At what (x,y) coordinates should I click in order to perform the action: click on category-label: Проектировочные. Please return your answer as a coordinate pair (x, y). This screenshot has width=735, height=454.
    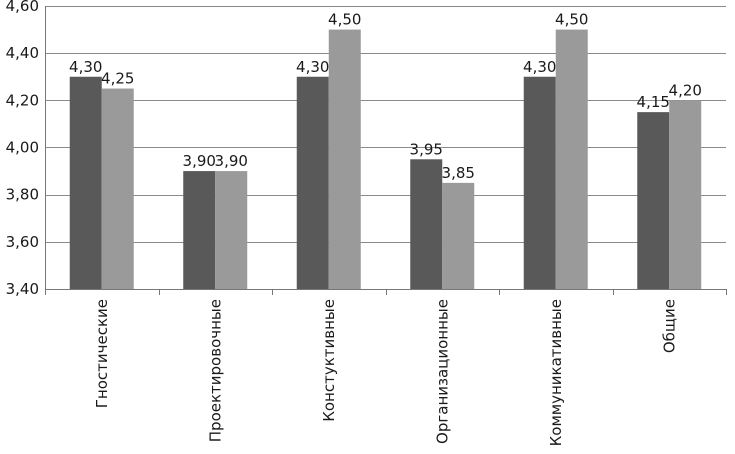
    Looking at the image, I should click on (215, 370).